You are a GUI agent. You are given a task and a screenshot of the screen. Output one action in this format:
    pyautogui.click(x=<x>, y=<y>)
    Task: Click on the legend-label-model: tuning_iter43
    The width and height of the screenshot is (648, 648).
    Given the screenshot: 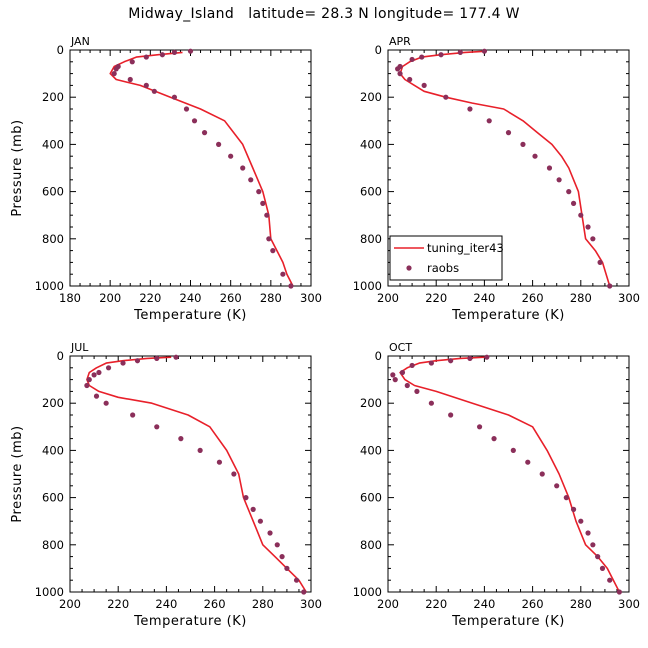 What is the action you would take?
    pyautogui.click(x=465, y=248)
    